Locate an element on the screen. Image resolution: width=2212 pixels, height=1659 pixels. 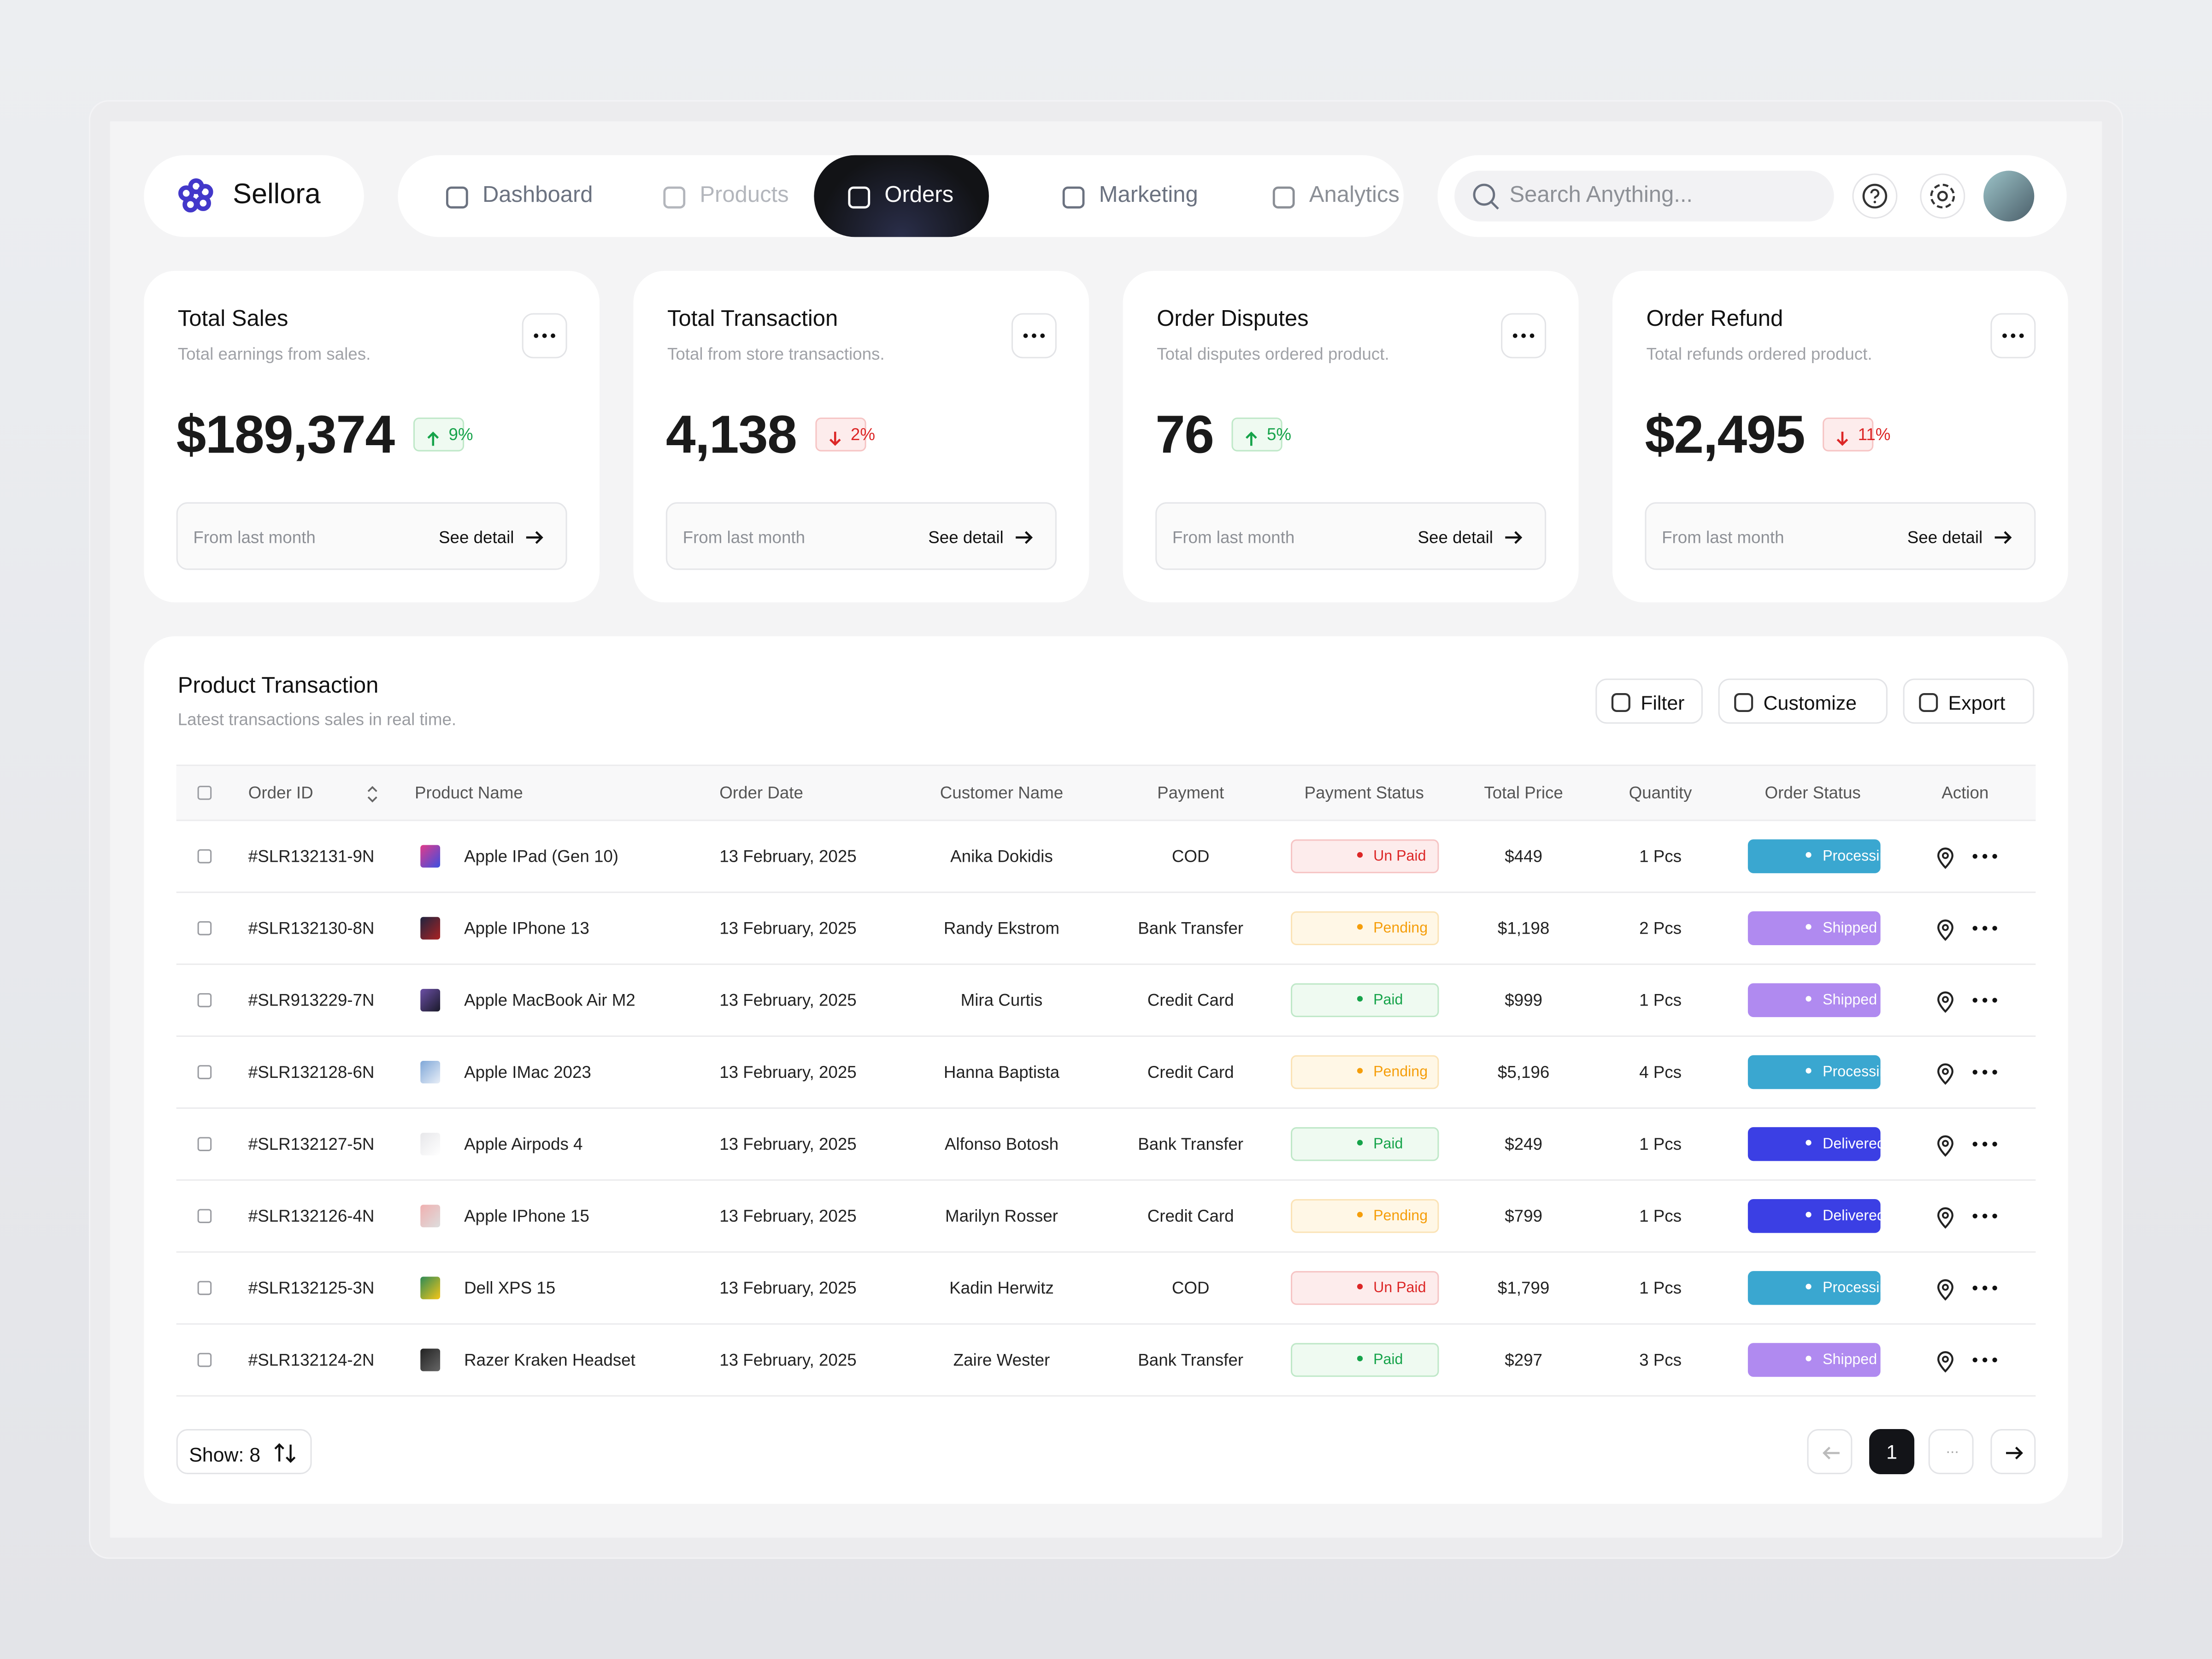
cell: Kadin Herwitz is located at coordinates (1001, 1288).